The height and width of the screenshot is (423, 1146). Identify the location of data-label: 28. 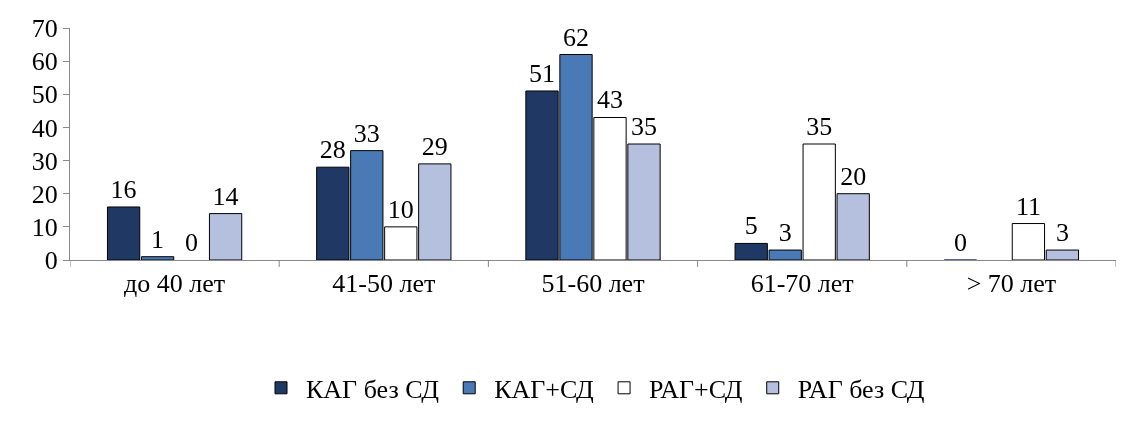
(332, 150).